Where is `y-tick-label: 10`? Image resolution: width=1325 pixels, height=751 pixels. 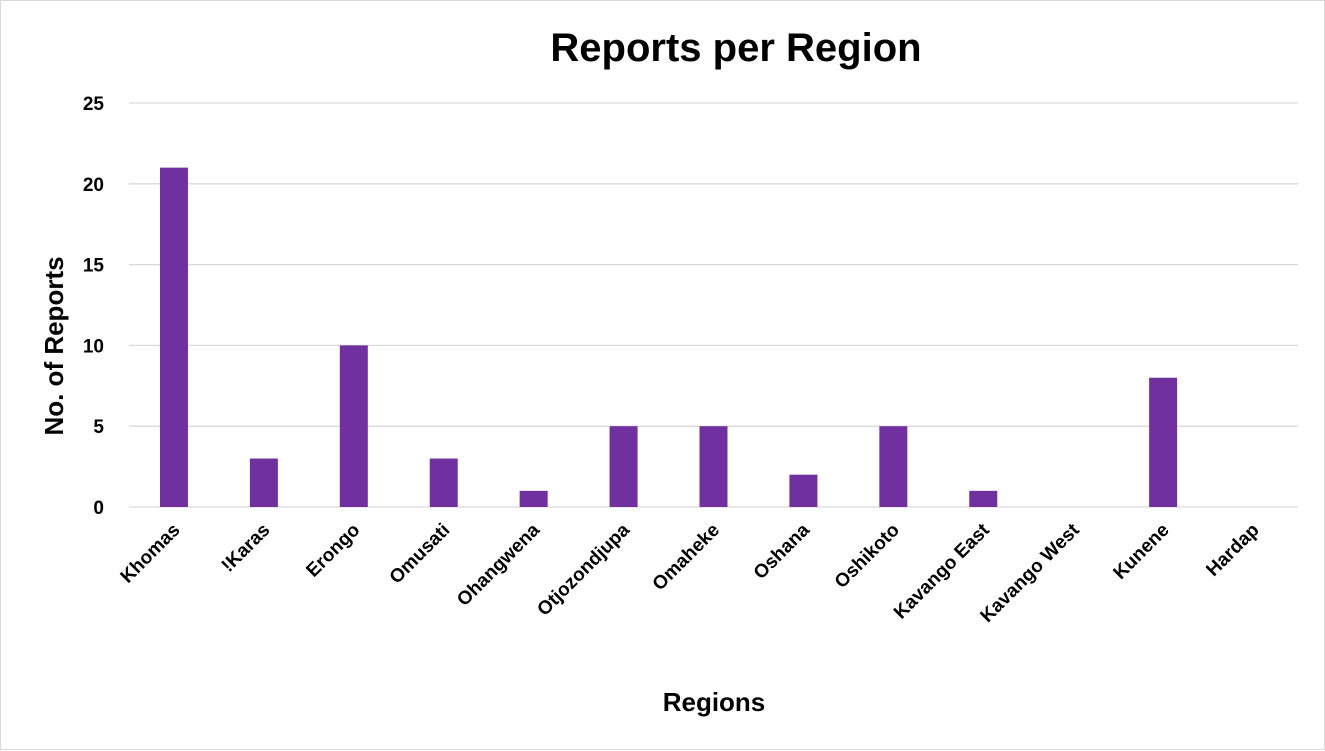
y-tick-label: 10 is located at coordinates (93, 346).